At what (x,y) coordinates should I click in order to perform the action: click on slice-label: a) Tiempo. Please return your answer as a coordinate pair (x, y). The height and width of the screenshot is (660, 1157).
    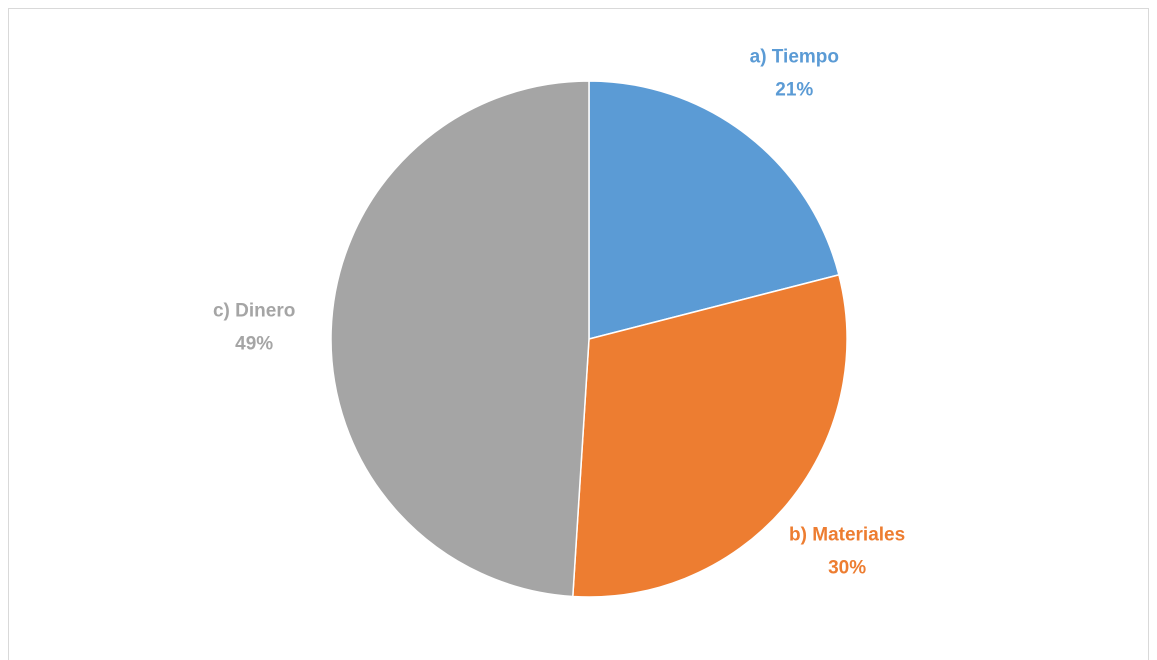
    Looking at the image, I should click on (794, 56).